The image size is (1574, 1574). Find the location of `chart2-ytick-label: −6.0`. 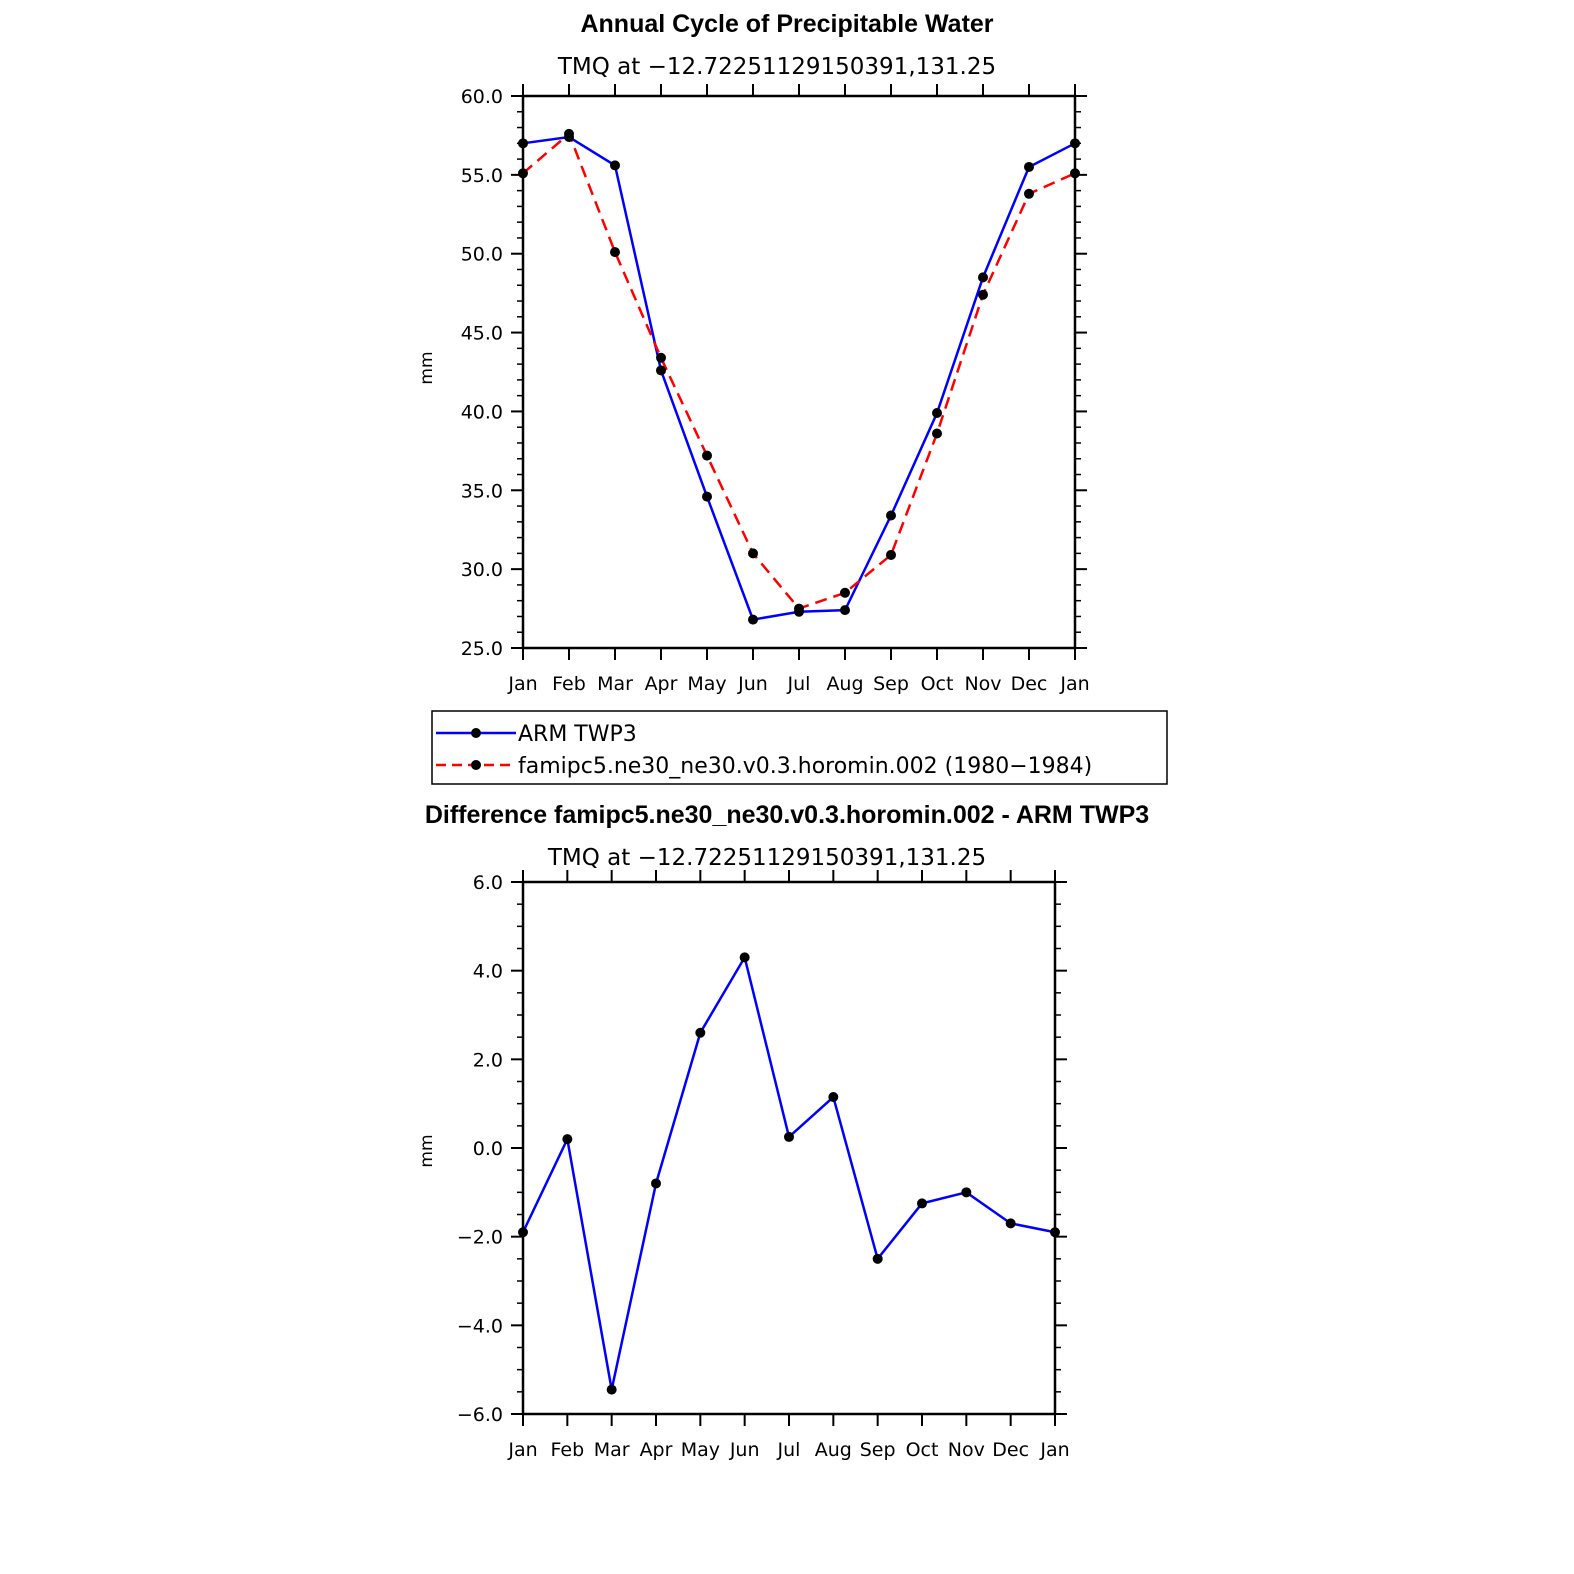

chart2-ytick-label: −6.0 is located at coordinates (480, 1415).